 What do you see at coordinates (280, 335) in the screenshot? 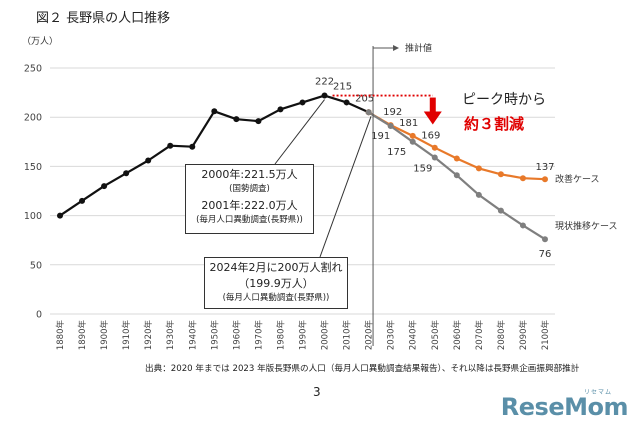
I see `x-tick-label: 1980年` at bounding box center [280, 335].